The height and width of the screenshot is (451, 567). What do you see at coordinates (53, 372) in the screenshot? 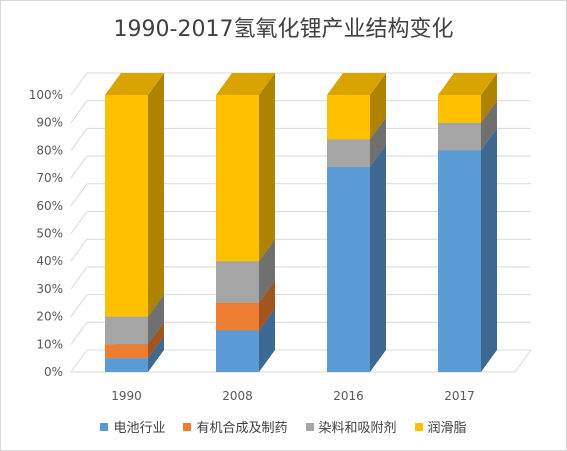
I see `y-tick-label: 0%` at bounding box center [53, 372].